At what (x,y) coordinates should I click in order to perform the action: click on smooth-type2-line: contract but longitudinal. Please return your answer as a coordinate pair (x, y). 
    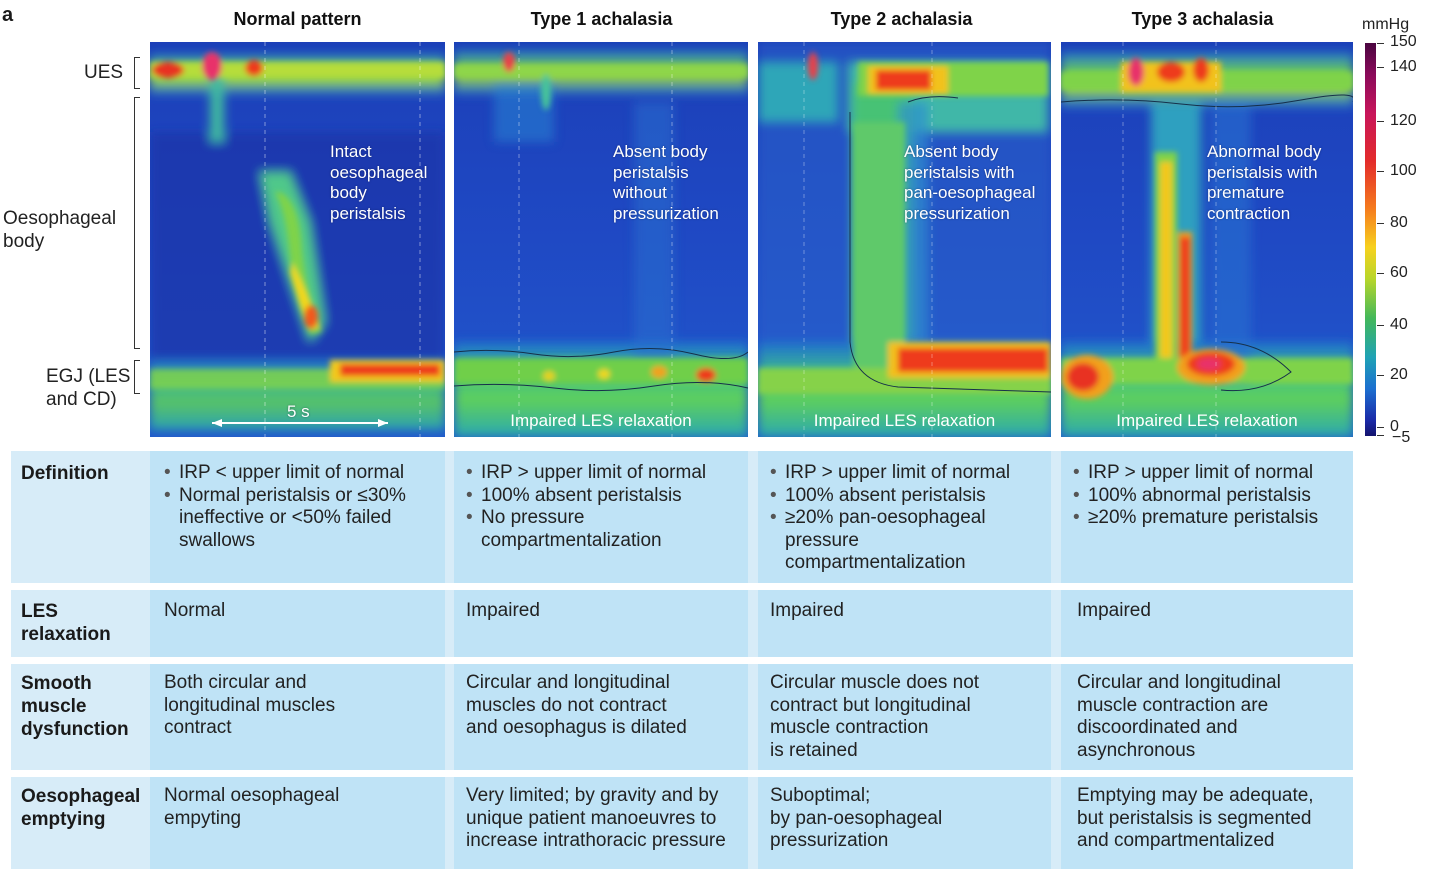
    Looking at the image, I should click on (870, 705).